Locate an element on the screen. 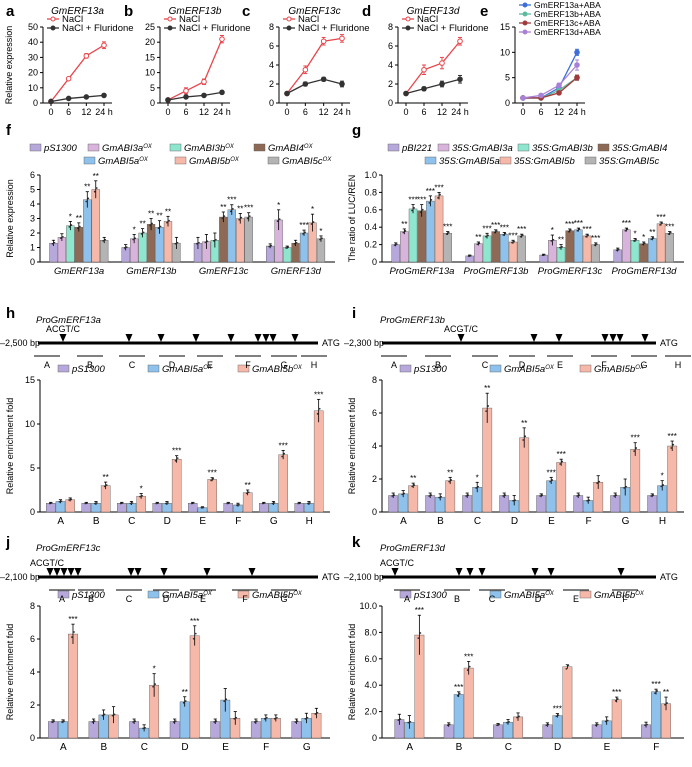 Image resolution: width=692 pixels, height=767 pixels. x-tick-label: 12 is located at coordinates (86, 112).